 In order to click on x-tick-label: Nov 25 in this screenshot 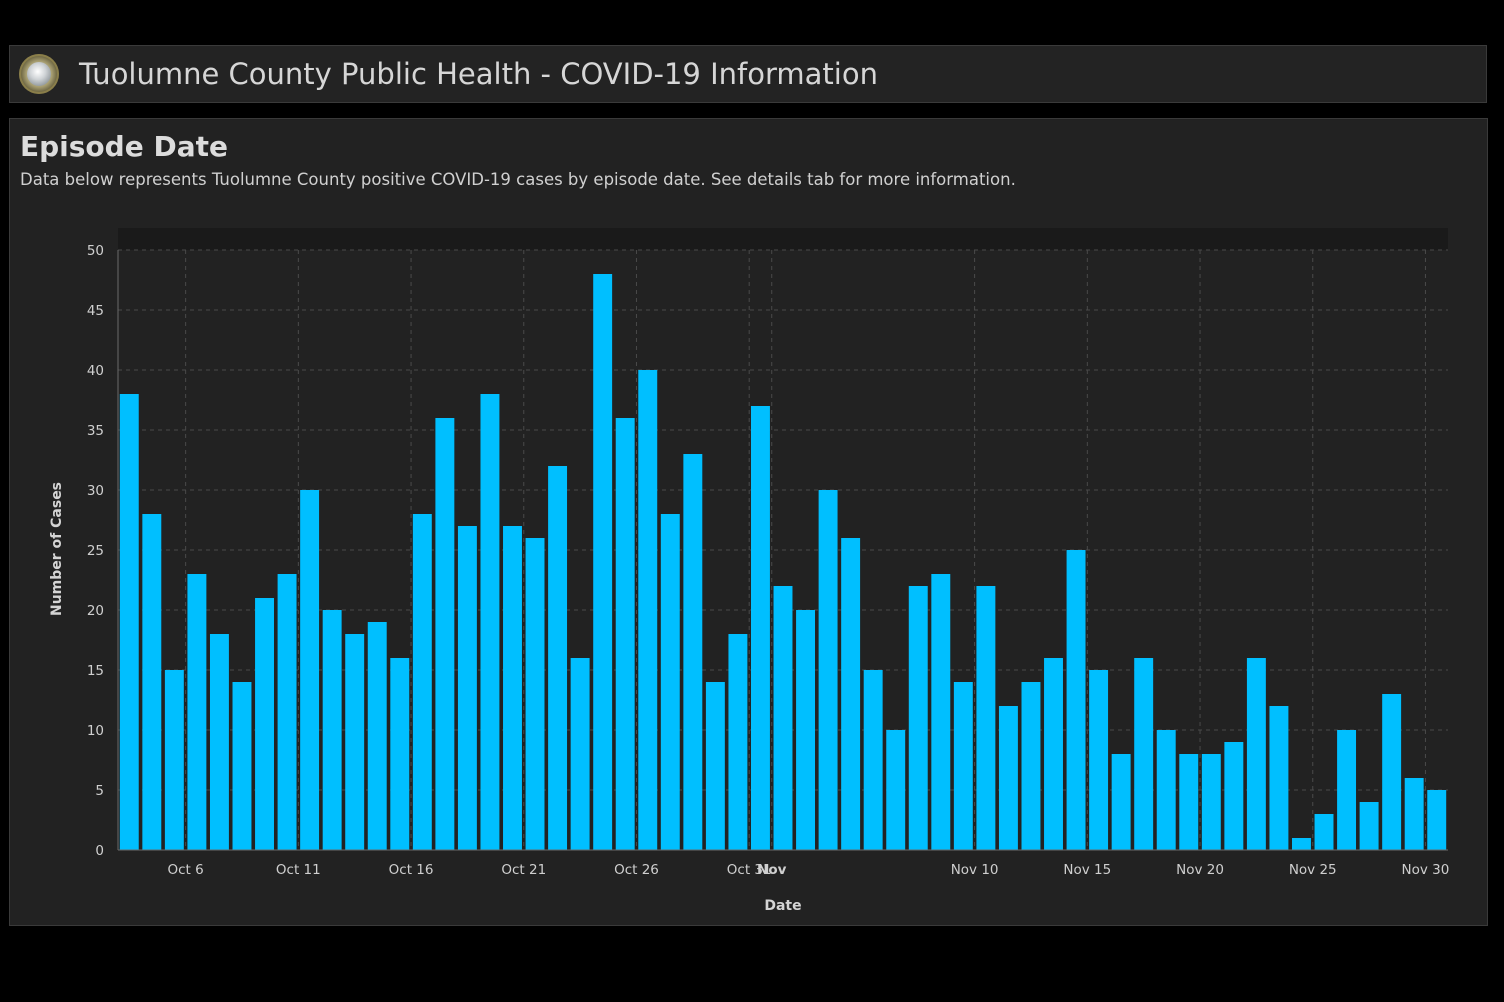, I will do `click(1313, 870)`.